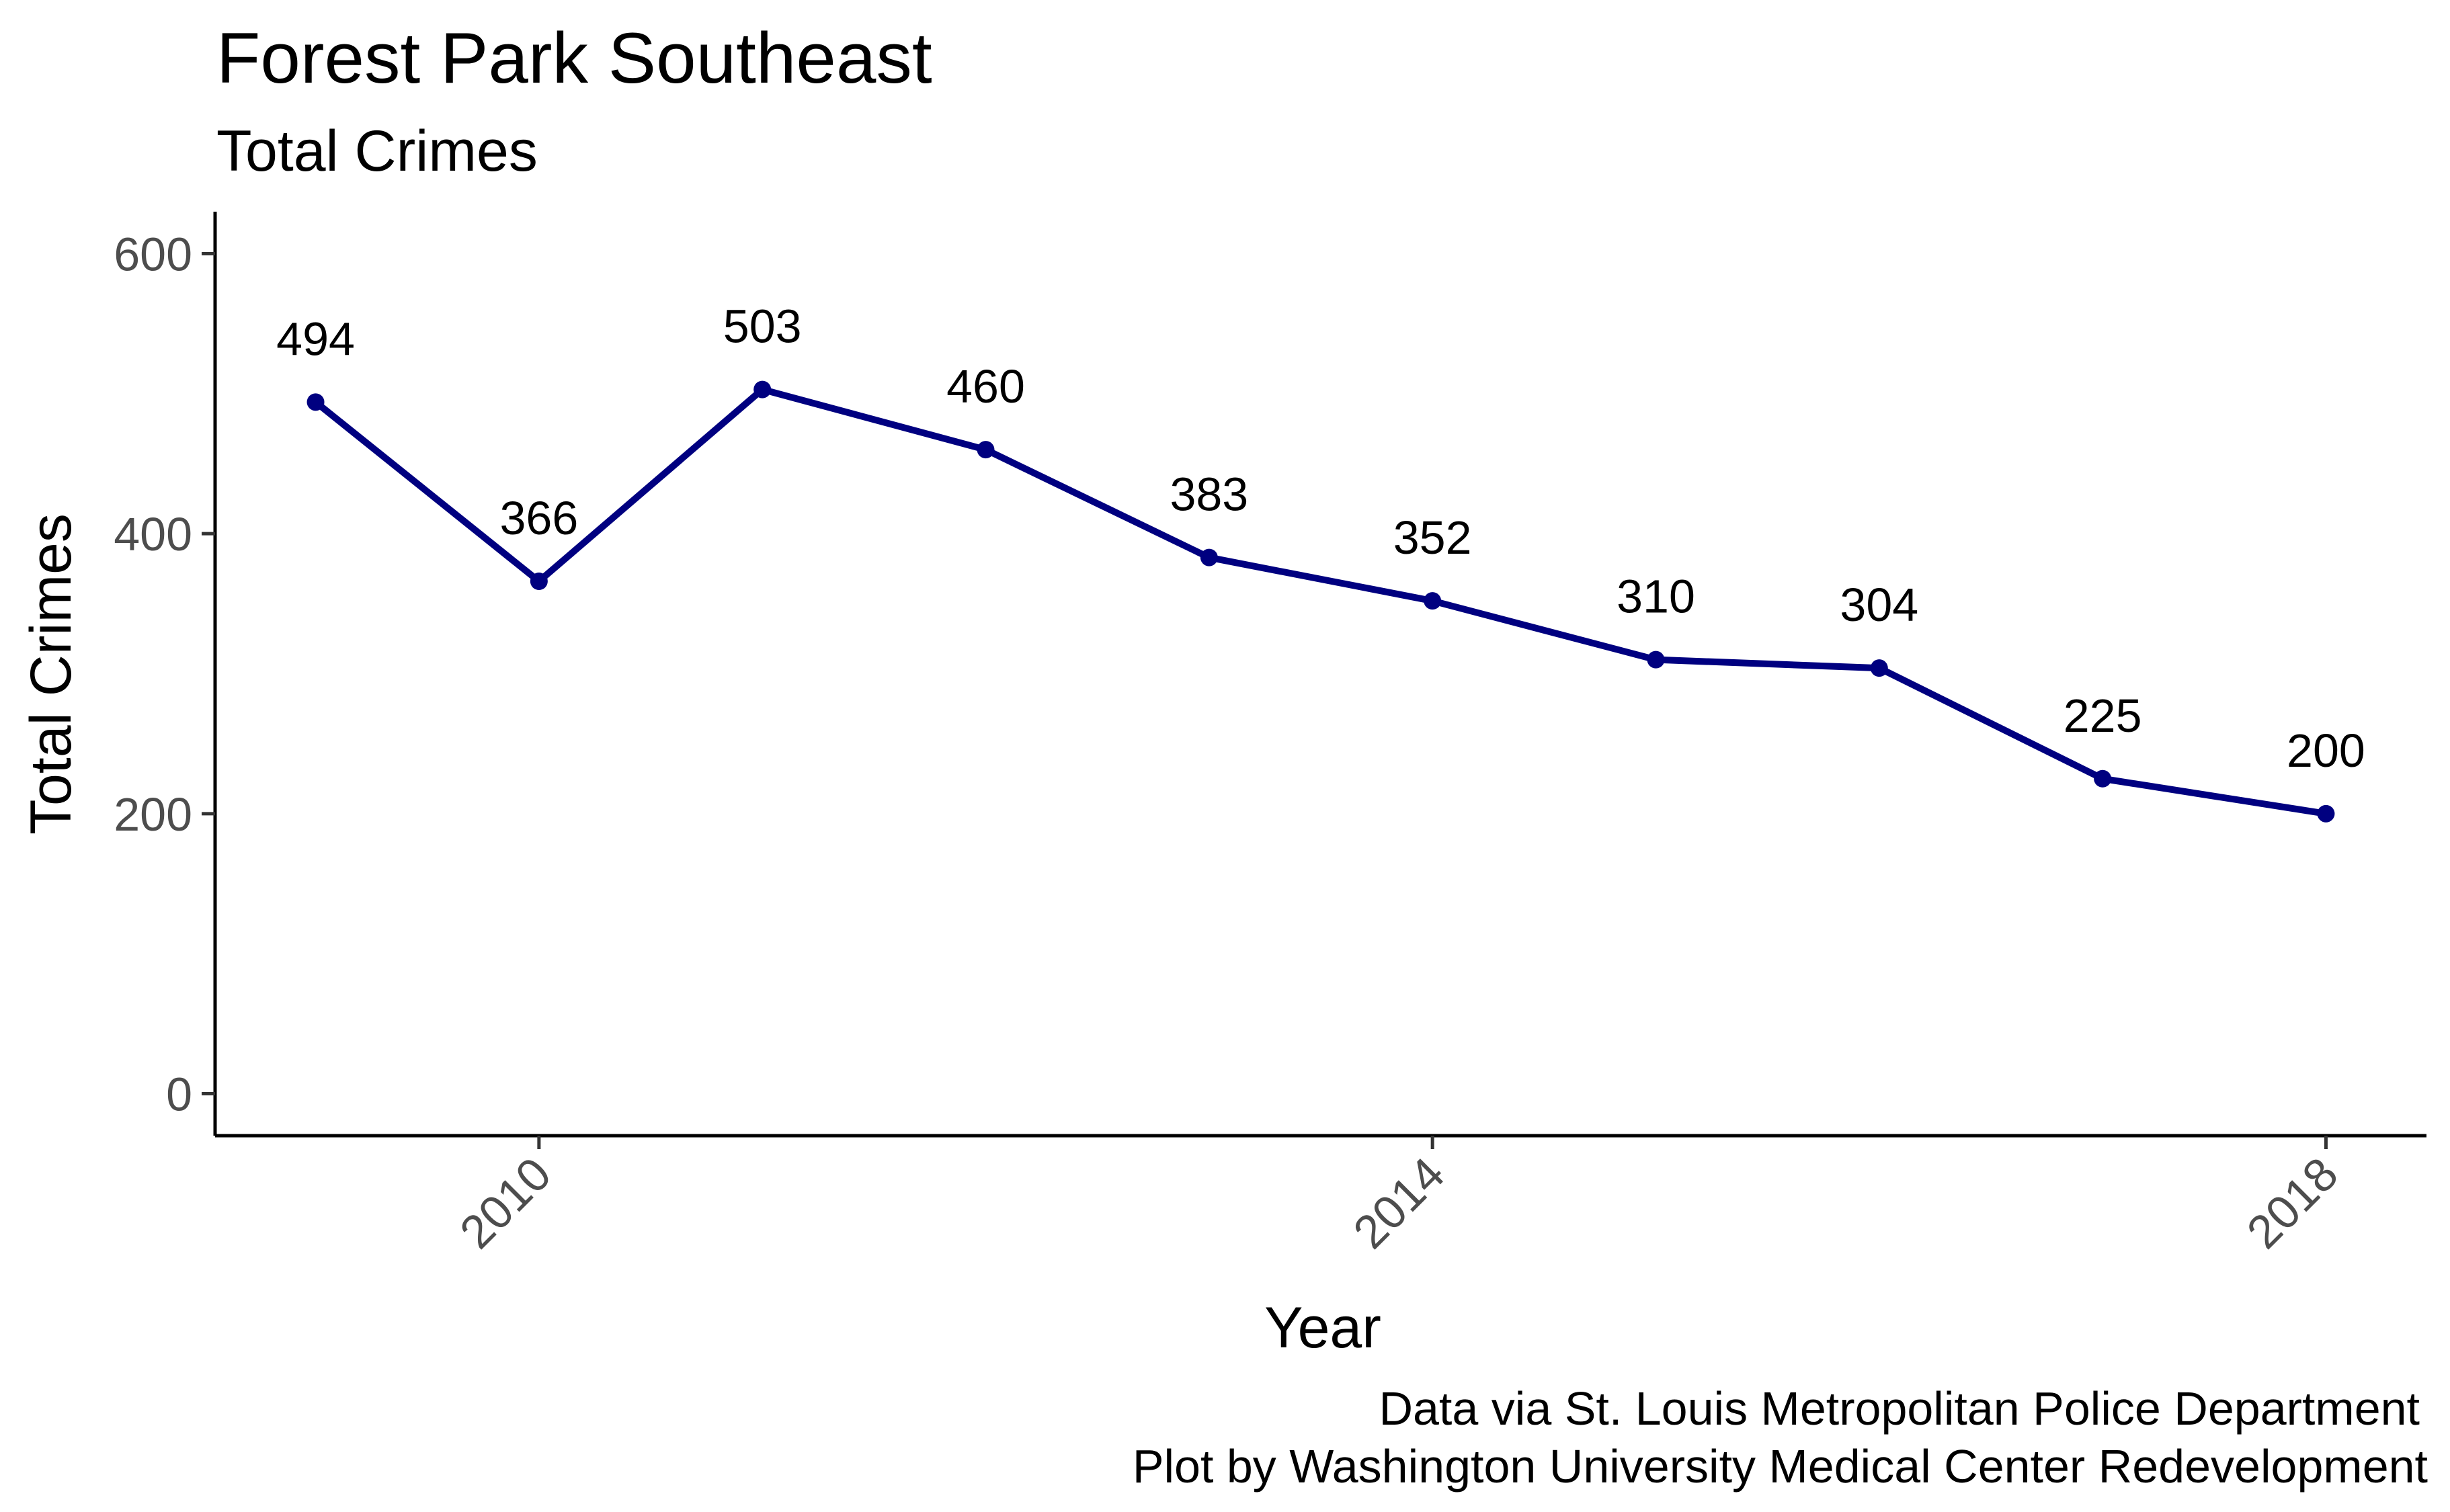 Image resolution: width=2450 pixels, height=1512 pixels. Describe the element at coordinates (51, 674) in the screenshot. I see `y-axis-title: Total Crimes` at that location.